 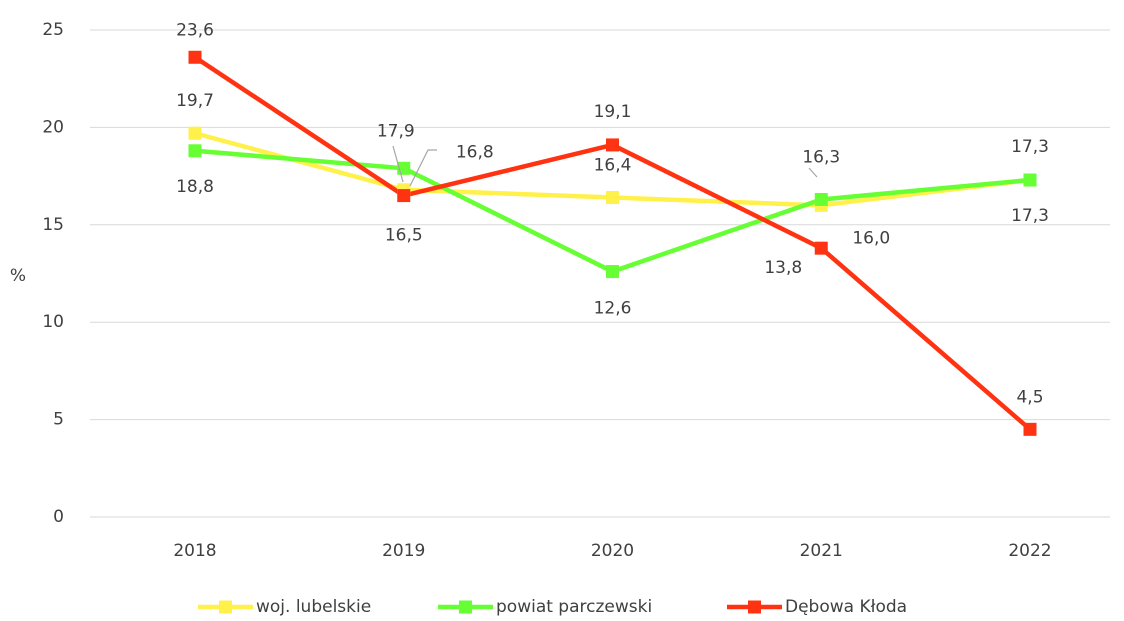 I want to click on y-axis-label: %, so click(x=18, y=276).